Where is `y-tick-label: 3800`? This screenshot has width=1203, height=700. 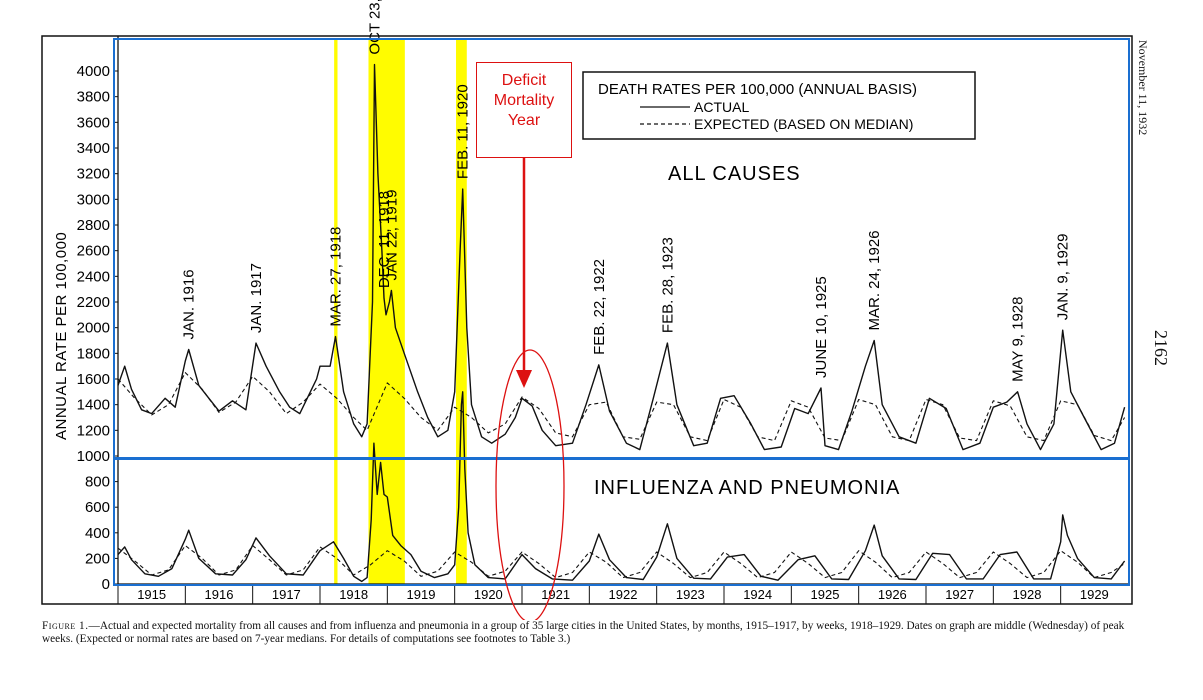 y-tick-label: 3800 is located at coordinates (93, 97).